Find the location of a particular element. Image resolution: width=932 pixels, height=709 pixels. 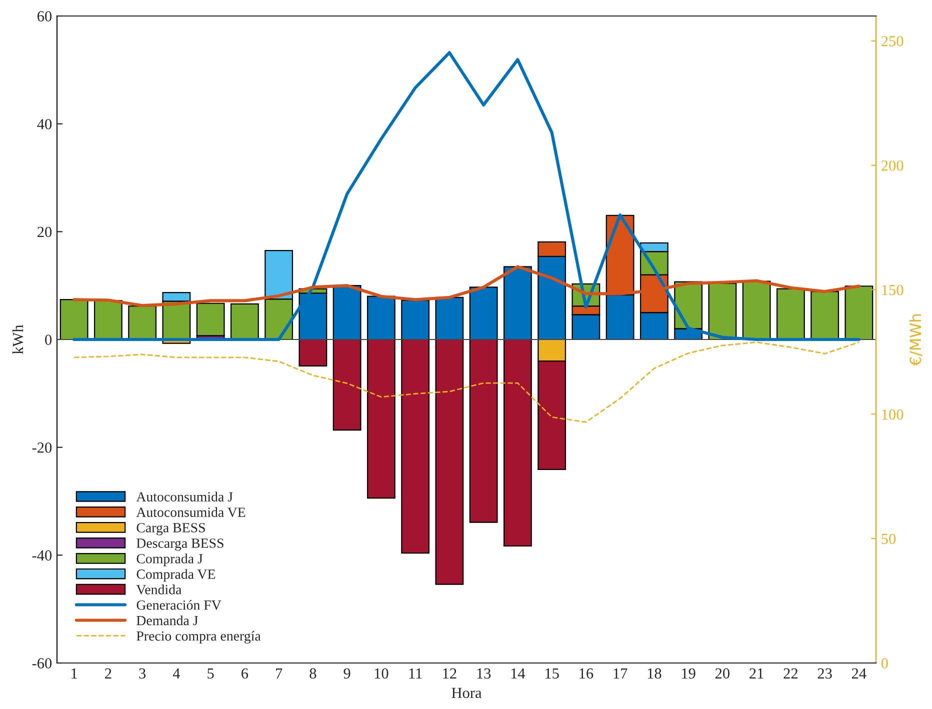

x-tick-label: 10 is located at coordinates (381, 673).